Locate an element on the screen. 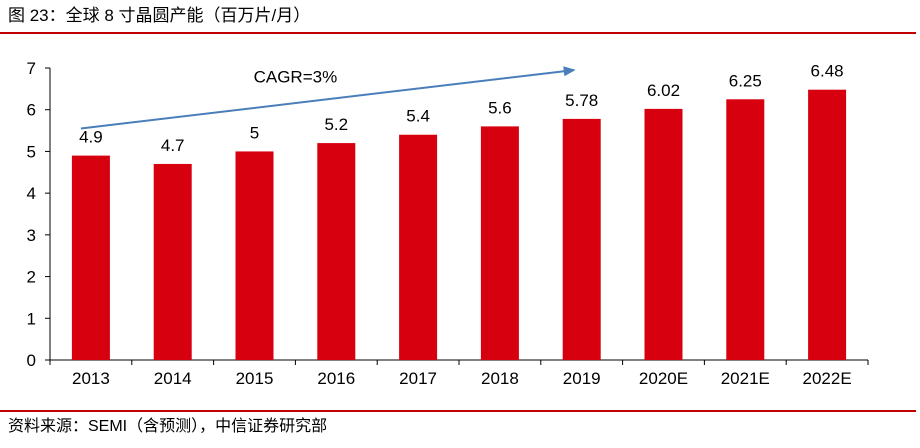 This screenshot has height=448, width=920. data-label: 5 is located at coordinates (254, 132).